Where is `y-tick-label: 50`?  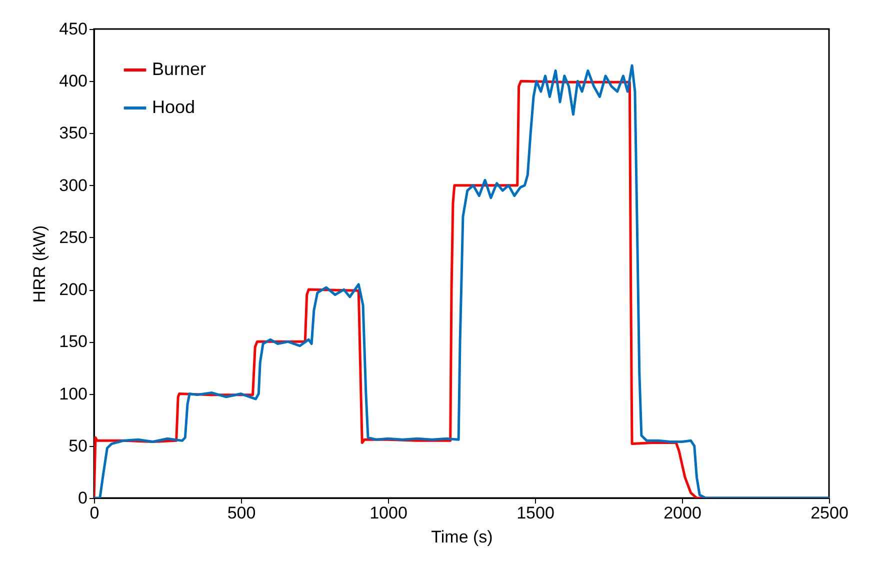
y-tick-label: 50 is located at coordinates (78, 446).